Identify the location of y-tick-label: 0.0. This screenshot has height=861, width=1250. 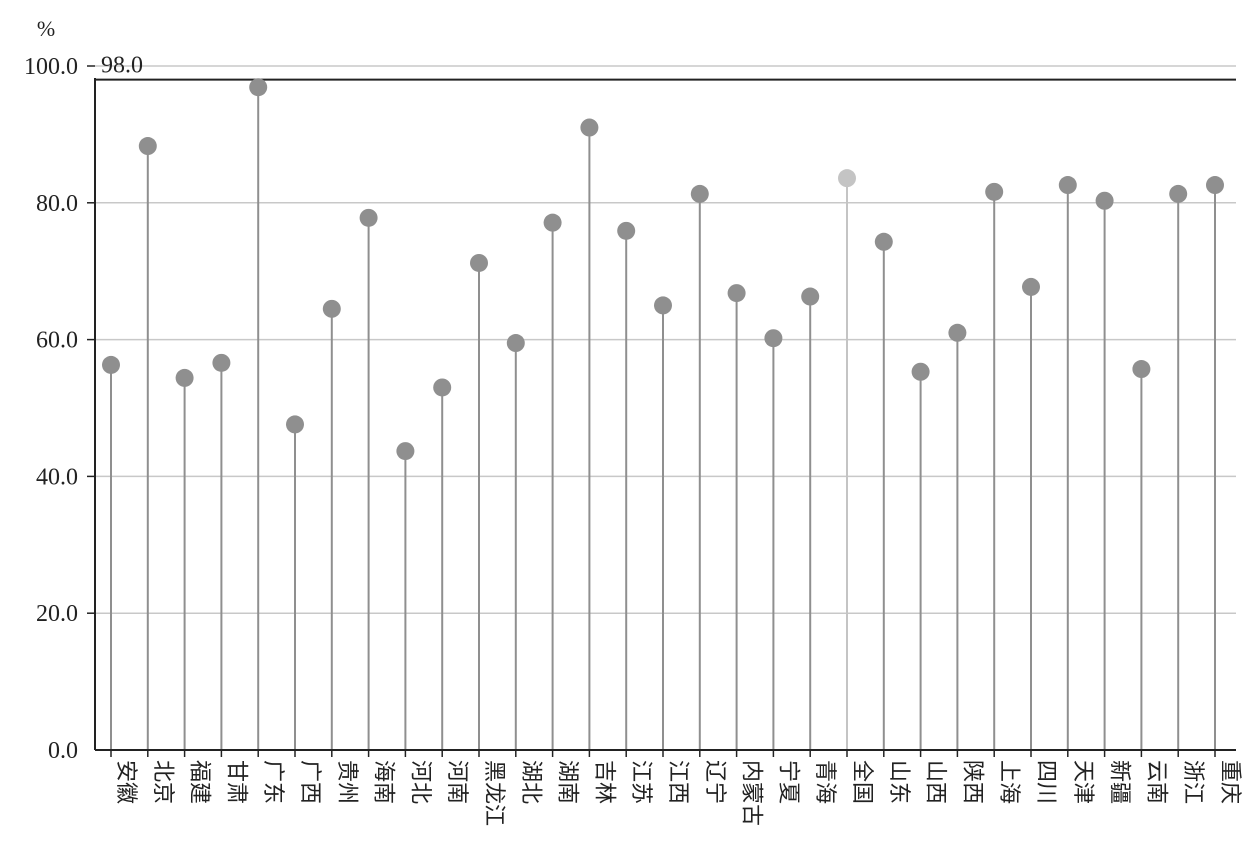
(63, 751).